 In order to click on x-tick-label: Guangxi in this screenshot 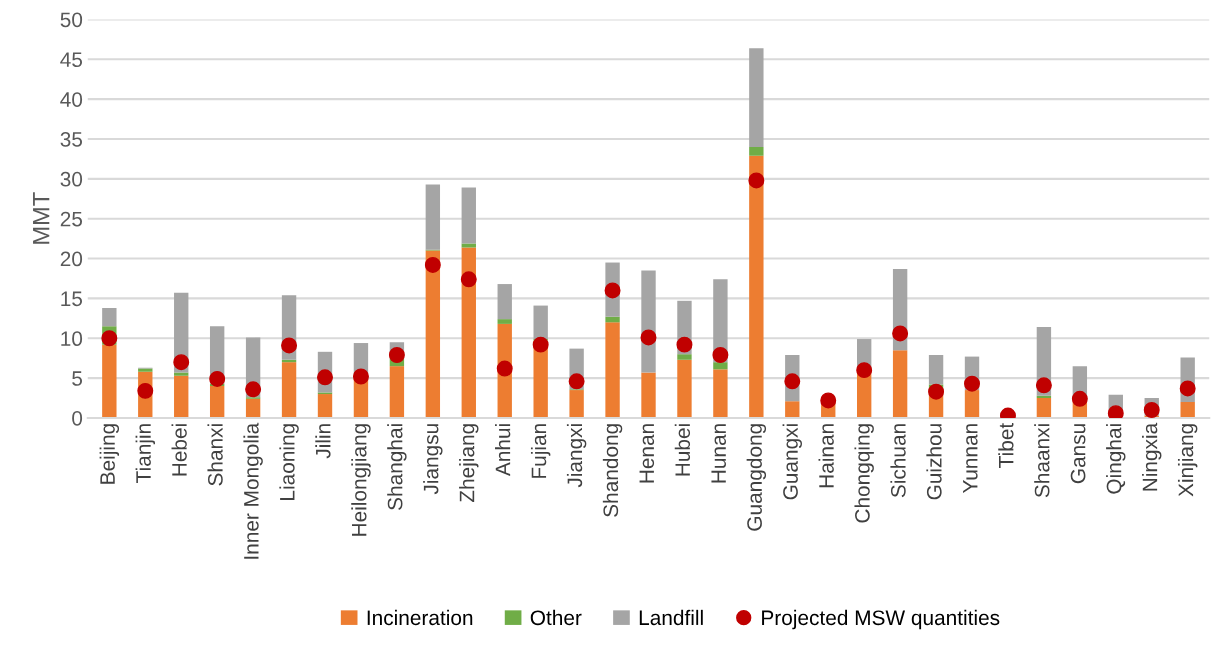, I will do `click(792, 462)`.